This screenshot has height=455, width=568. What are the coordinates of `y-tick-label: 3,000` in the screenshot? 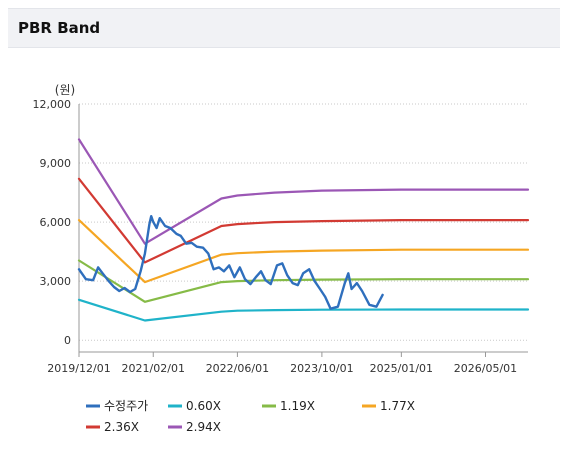 It's located at (56, 281).